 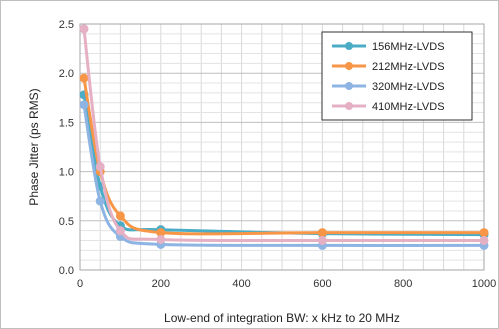 What do you see at coordinates (80, 284) in the screenshot?
I see `x-tick-label: 0` at bounding box center [80, 284].